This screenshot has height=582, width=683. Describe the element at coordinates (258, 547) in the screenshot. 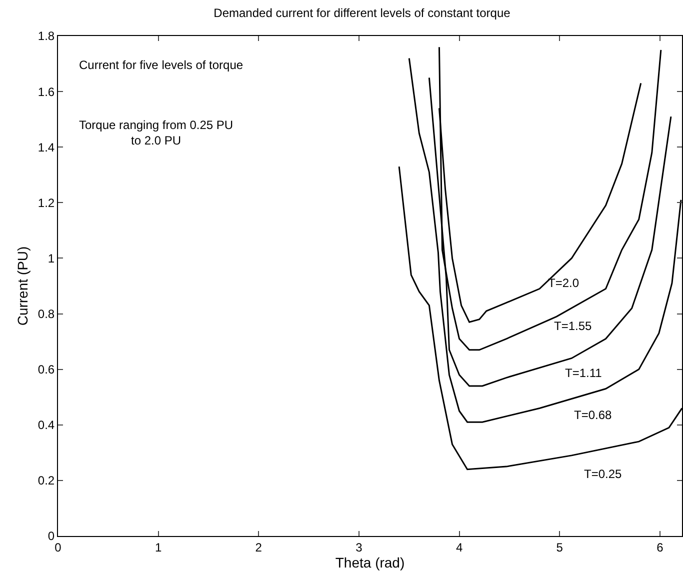

I see `x-tick-label: 2` at that location.